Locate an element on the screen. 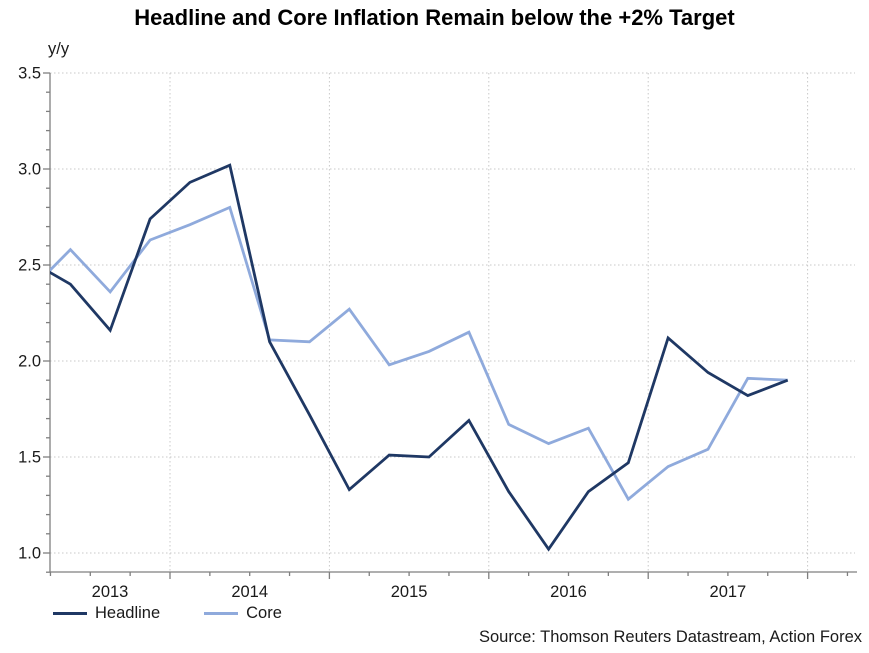  y-tick-label: 3.5 is located at coordinates (29, 74).